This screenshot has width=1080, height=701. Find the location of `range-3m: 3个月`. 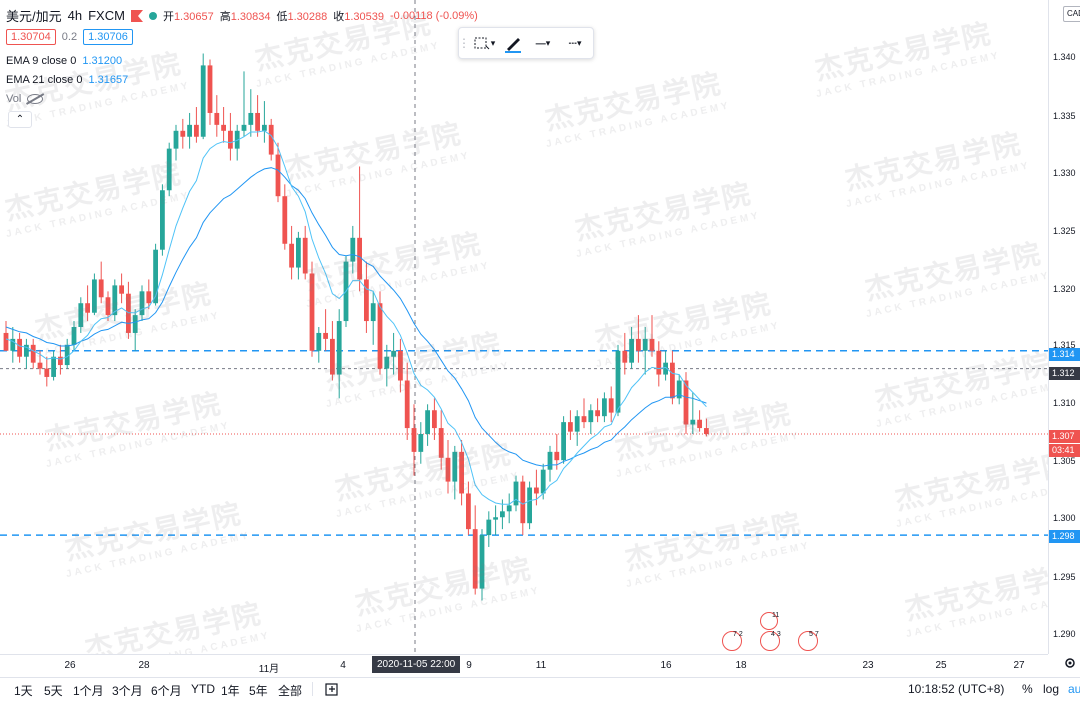

range-3m: 3个月 is located at coordinates (127, 691).